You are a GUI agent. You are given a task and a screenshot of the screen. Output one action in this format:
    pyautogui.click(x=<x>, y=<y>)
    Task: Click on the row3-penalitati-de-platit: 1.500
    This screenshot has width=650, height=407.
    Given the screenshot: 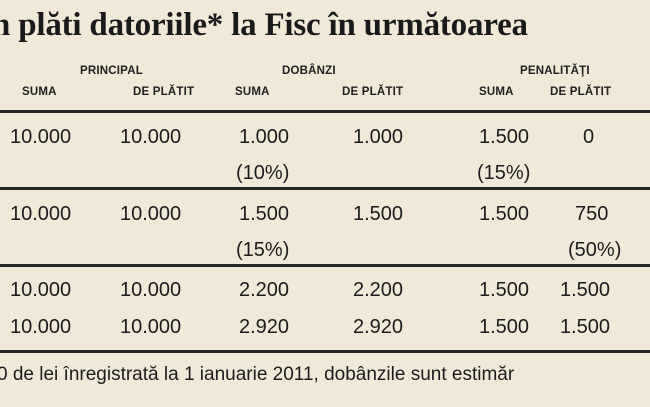 What is the action you would take?
    pyautogui.click(x=585, y=290)
    